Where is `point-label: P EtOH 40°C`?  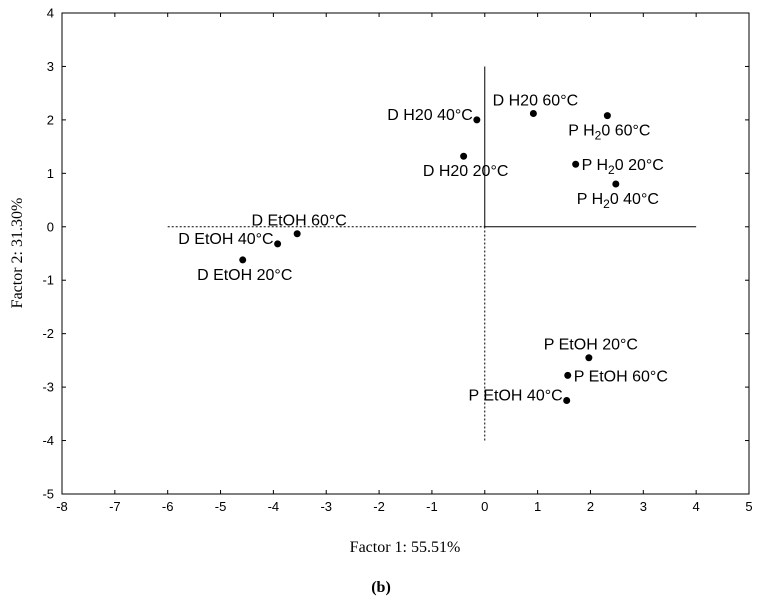
point-label: P EtOH 40°C is located at coordinates (516, 395).